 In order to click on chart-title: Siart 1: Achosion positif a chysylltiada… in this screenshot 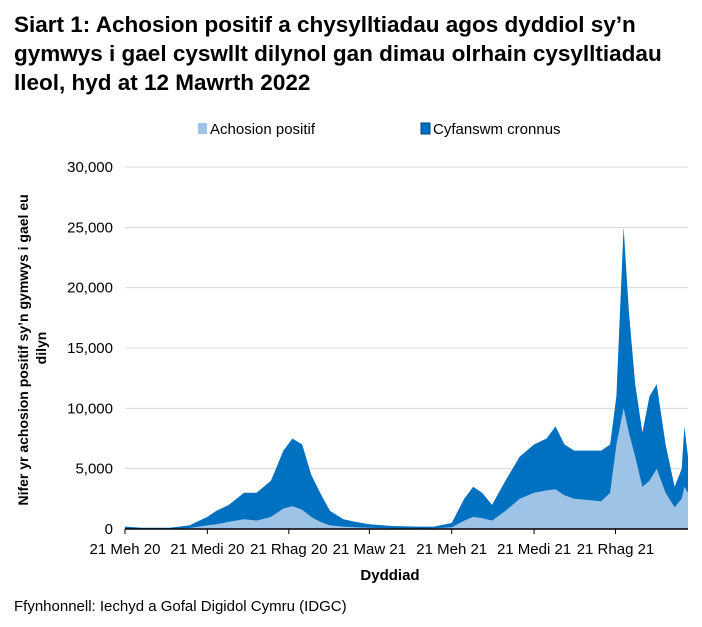, I will do `click(338, 53)`.